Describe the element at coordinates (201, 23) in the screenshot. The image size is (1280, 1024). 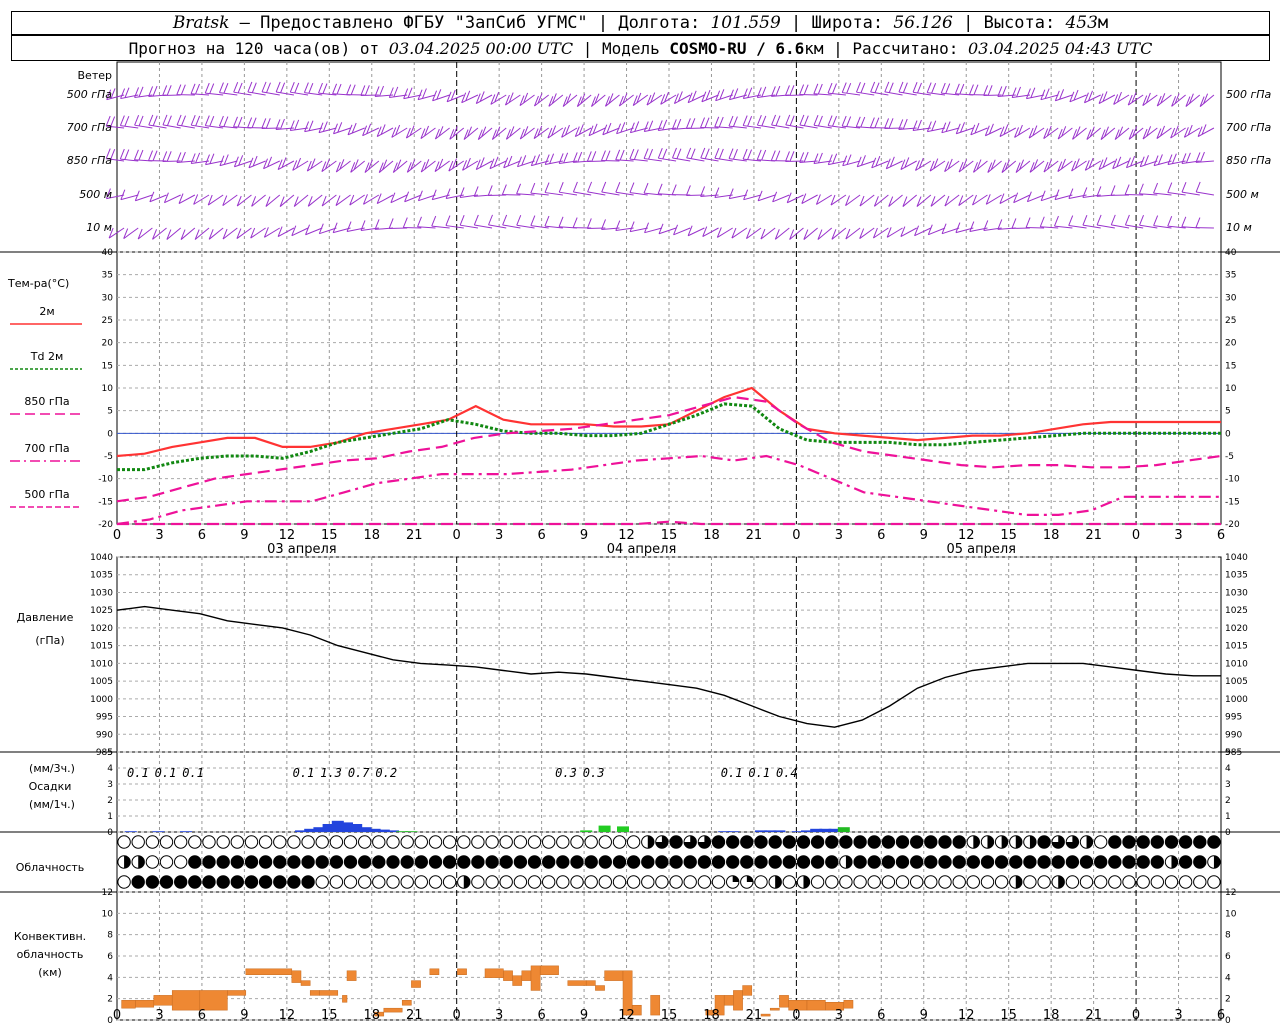
I see `station-name: Bratsk` at that location.